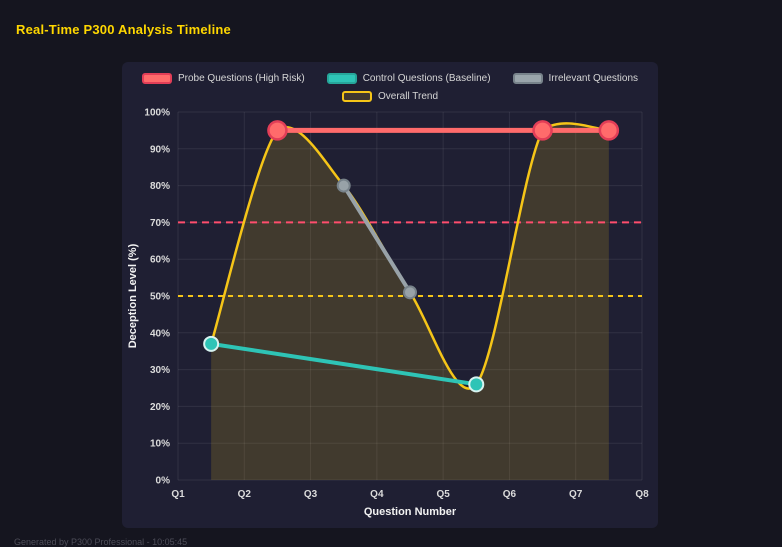 The height and width of the screenshot is (547, 782). What do you see at coordinates (157, 113) in the screenshot?
I see `y-tick-label: 100%` at bounding box center [157, 113].